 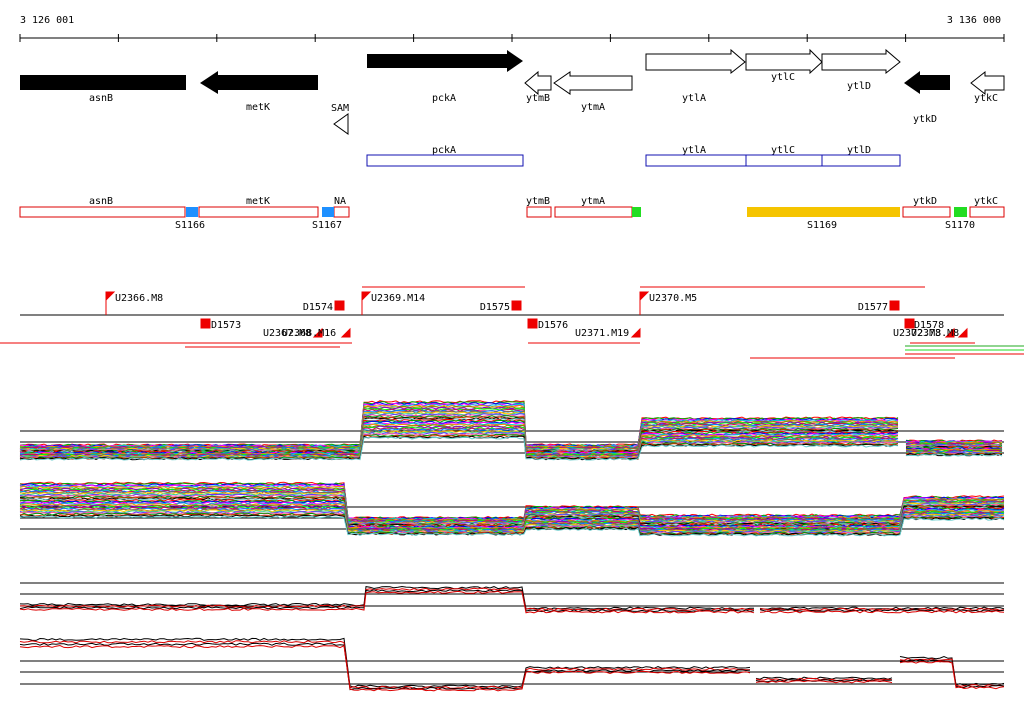 What do you see at coordinates (444, 98) in the screenshot?
I see `gene-label-pckA: pckA` at bounding box center [444, 98].